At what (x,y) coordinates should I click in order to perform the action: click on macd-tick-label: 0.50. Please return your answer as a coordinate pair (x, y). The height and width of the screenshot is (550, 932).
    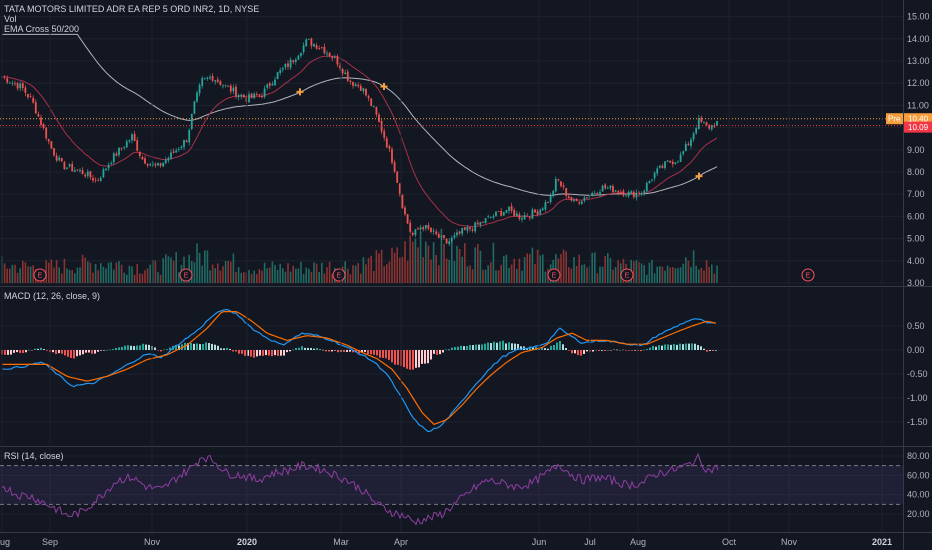
    Looking at the image, I should click on (916, 326).